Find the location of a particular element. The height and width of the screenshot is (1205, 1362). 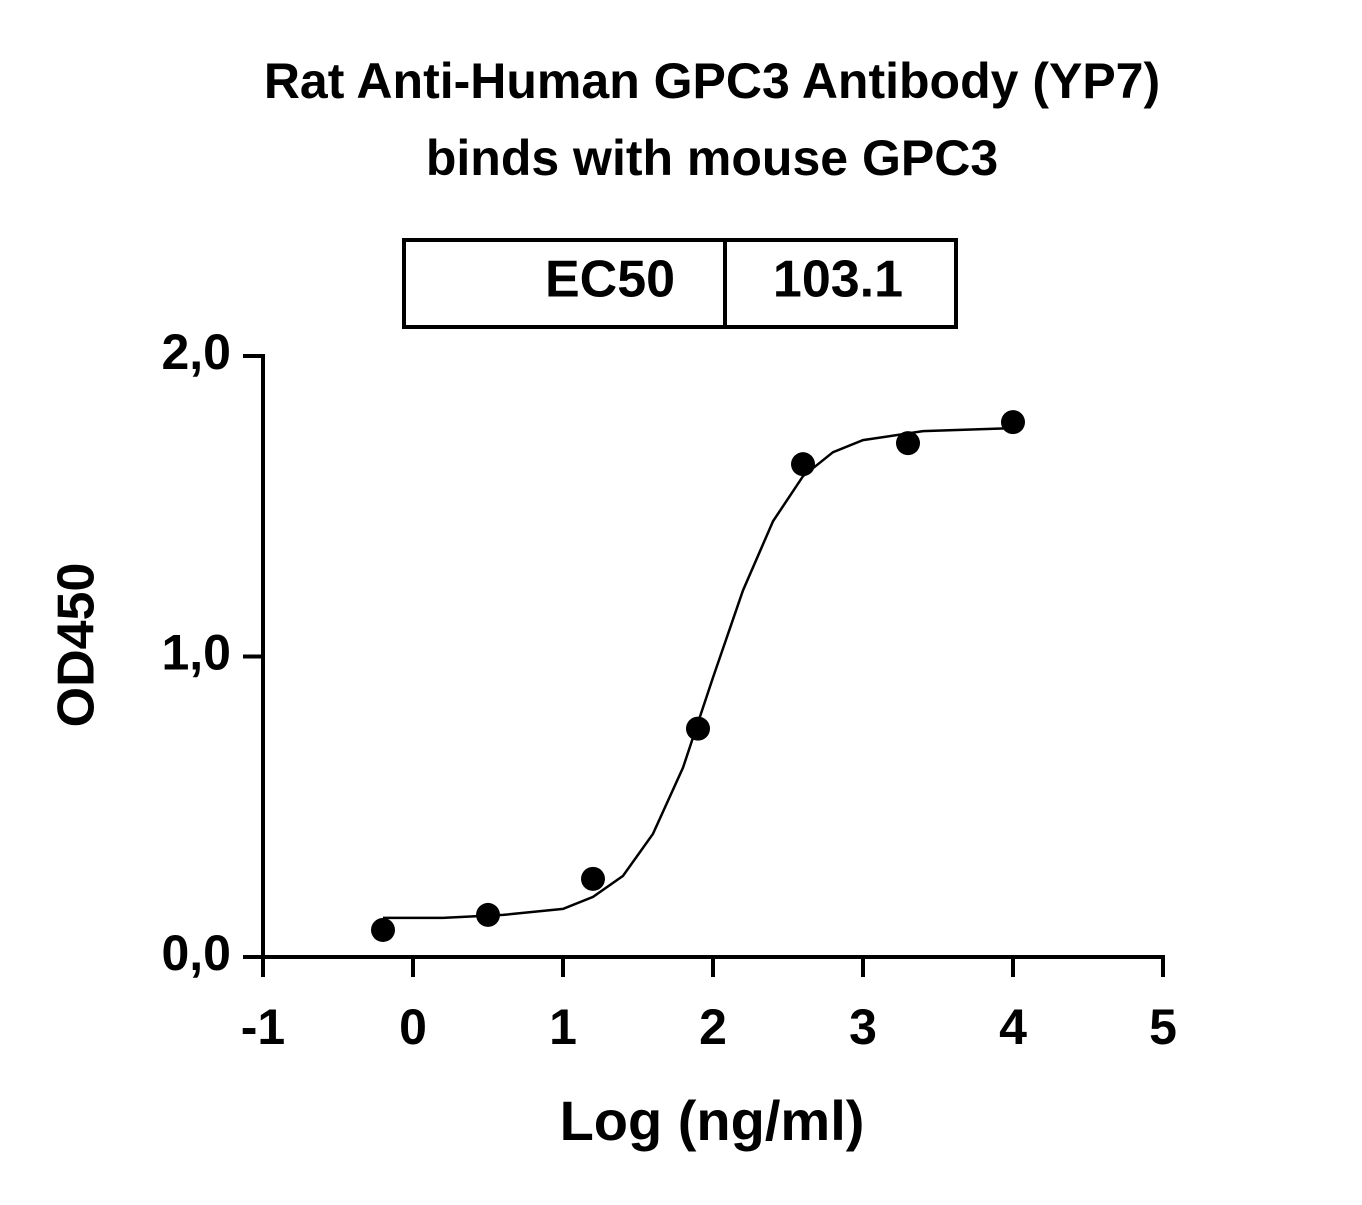

x-axis-label: Log (ng/ml) is located at coordinates (712, 1120).